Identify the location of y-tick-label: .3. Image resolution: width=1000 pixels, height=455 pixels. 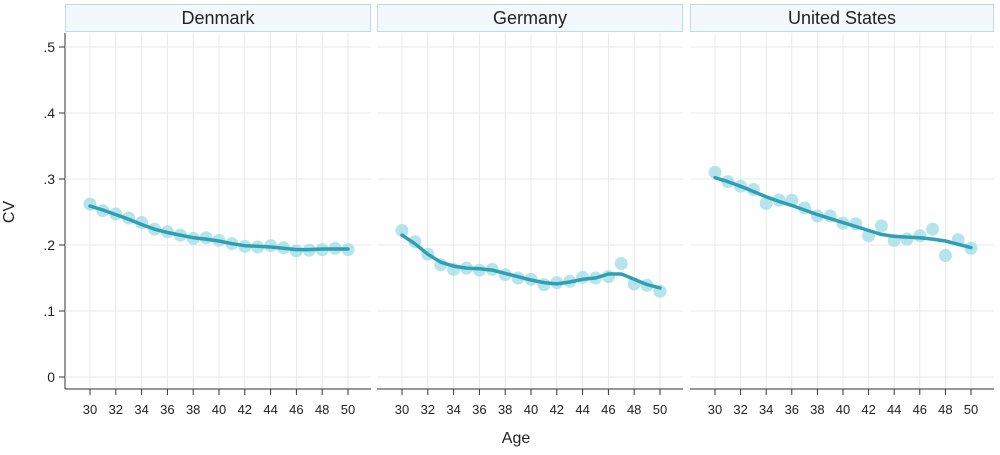
(49, 179).